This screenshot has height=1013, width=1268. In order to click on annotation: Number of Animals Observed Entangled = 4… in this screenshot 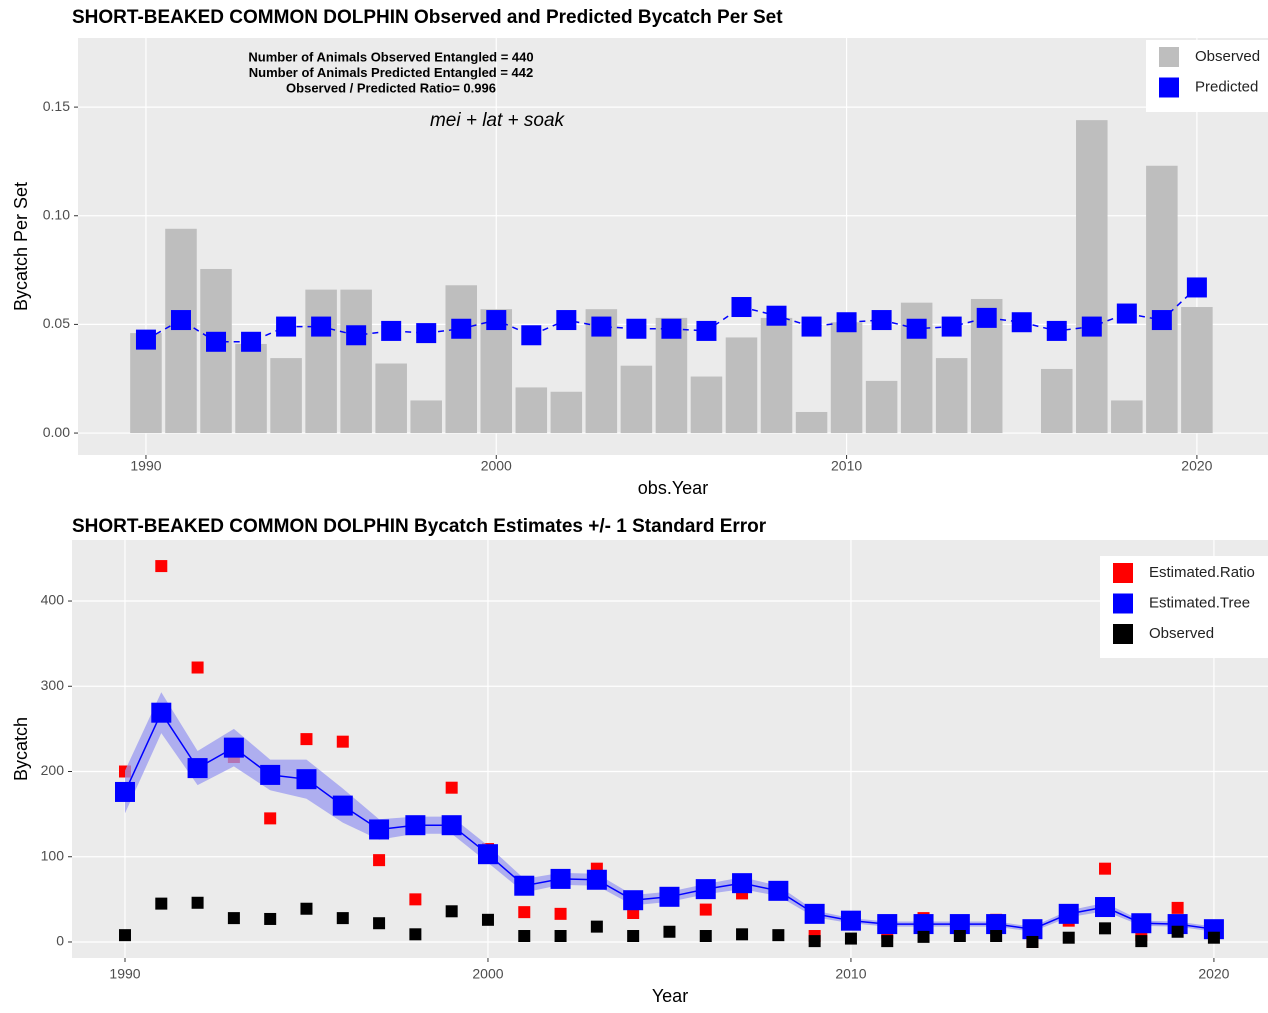, I will do `click(390, 56)`.